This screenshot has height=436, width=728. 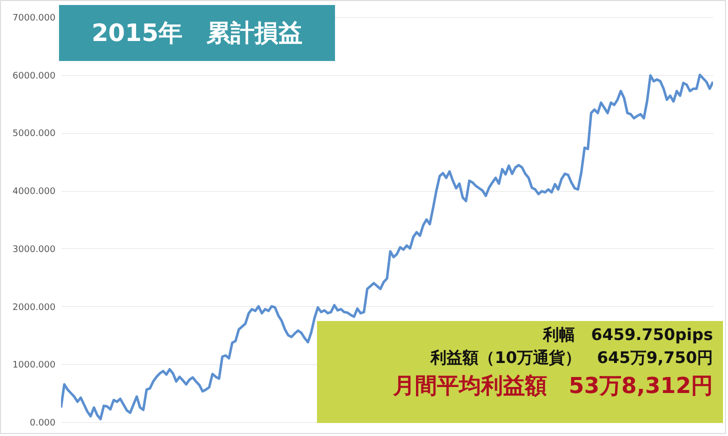 What do you see at coordinates (34, 134) in the screenshot?
I see `y-tick-label: 5000.000` at bounding box center [34, 134].